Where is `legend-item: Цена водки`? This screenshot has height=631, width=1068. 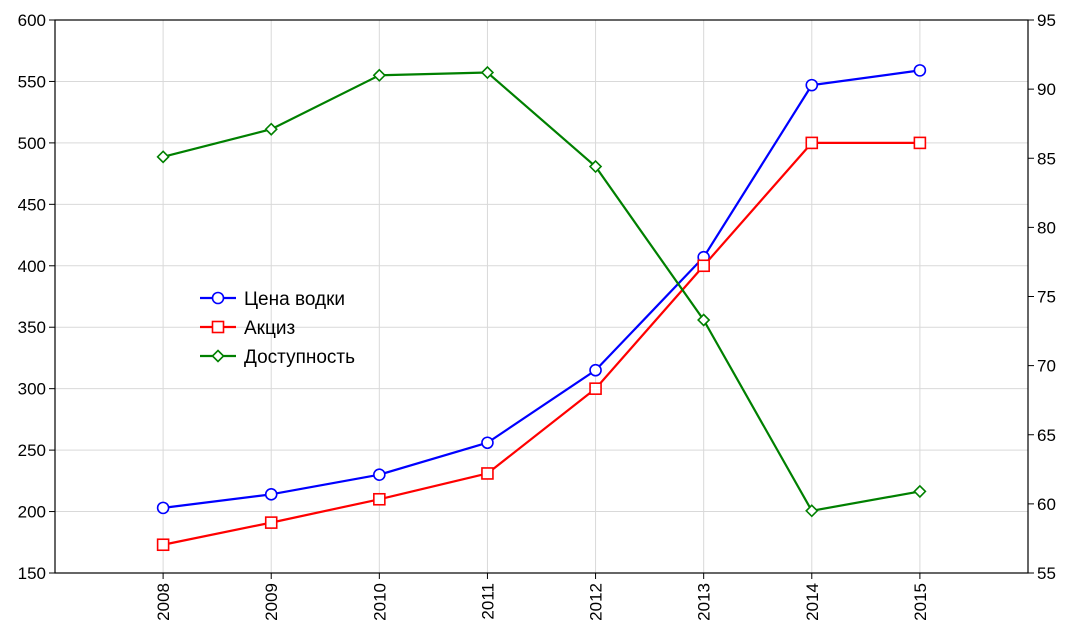
legend-item: Цена водки is located at coordinates (272, 299).